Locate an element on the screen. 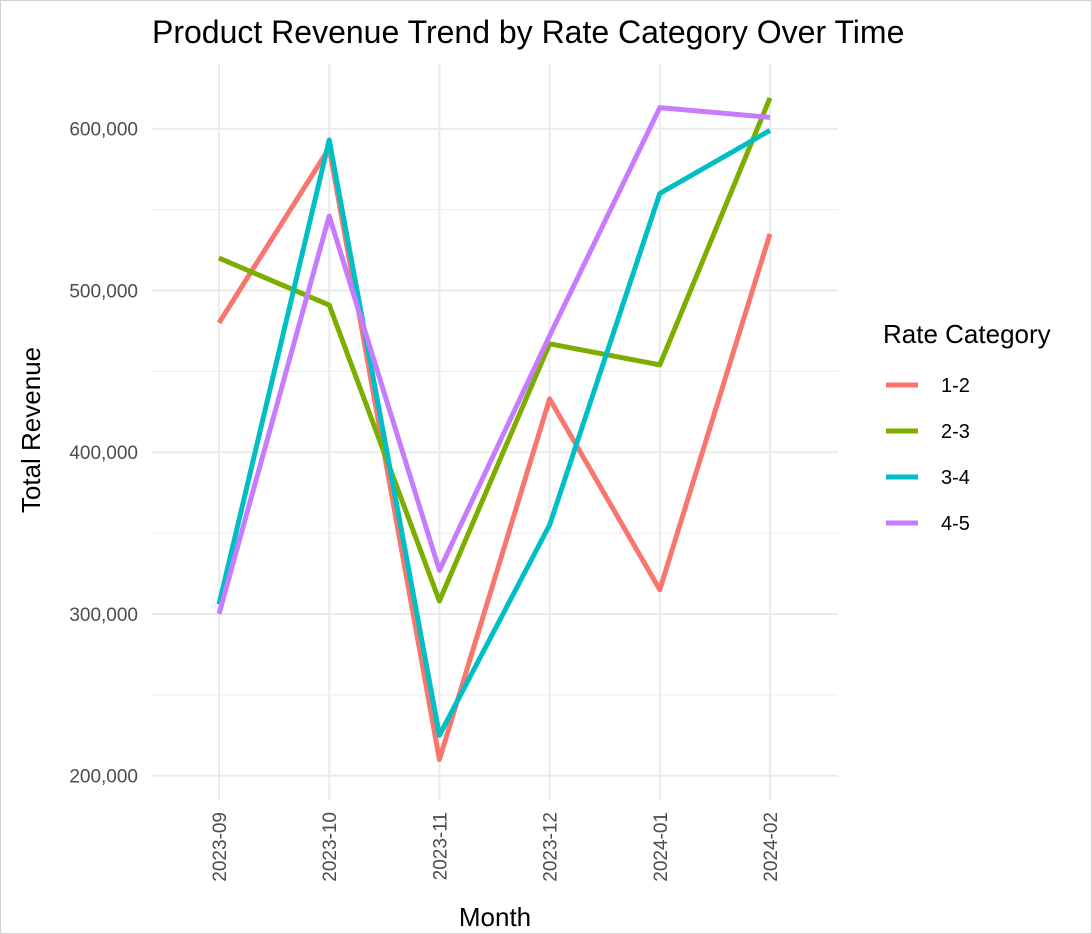 The width and height of the screenshot is (1092, 934). y-tick-label: 300,000 is located at coordinates (103, 615).